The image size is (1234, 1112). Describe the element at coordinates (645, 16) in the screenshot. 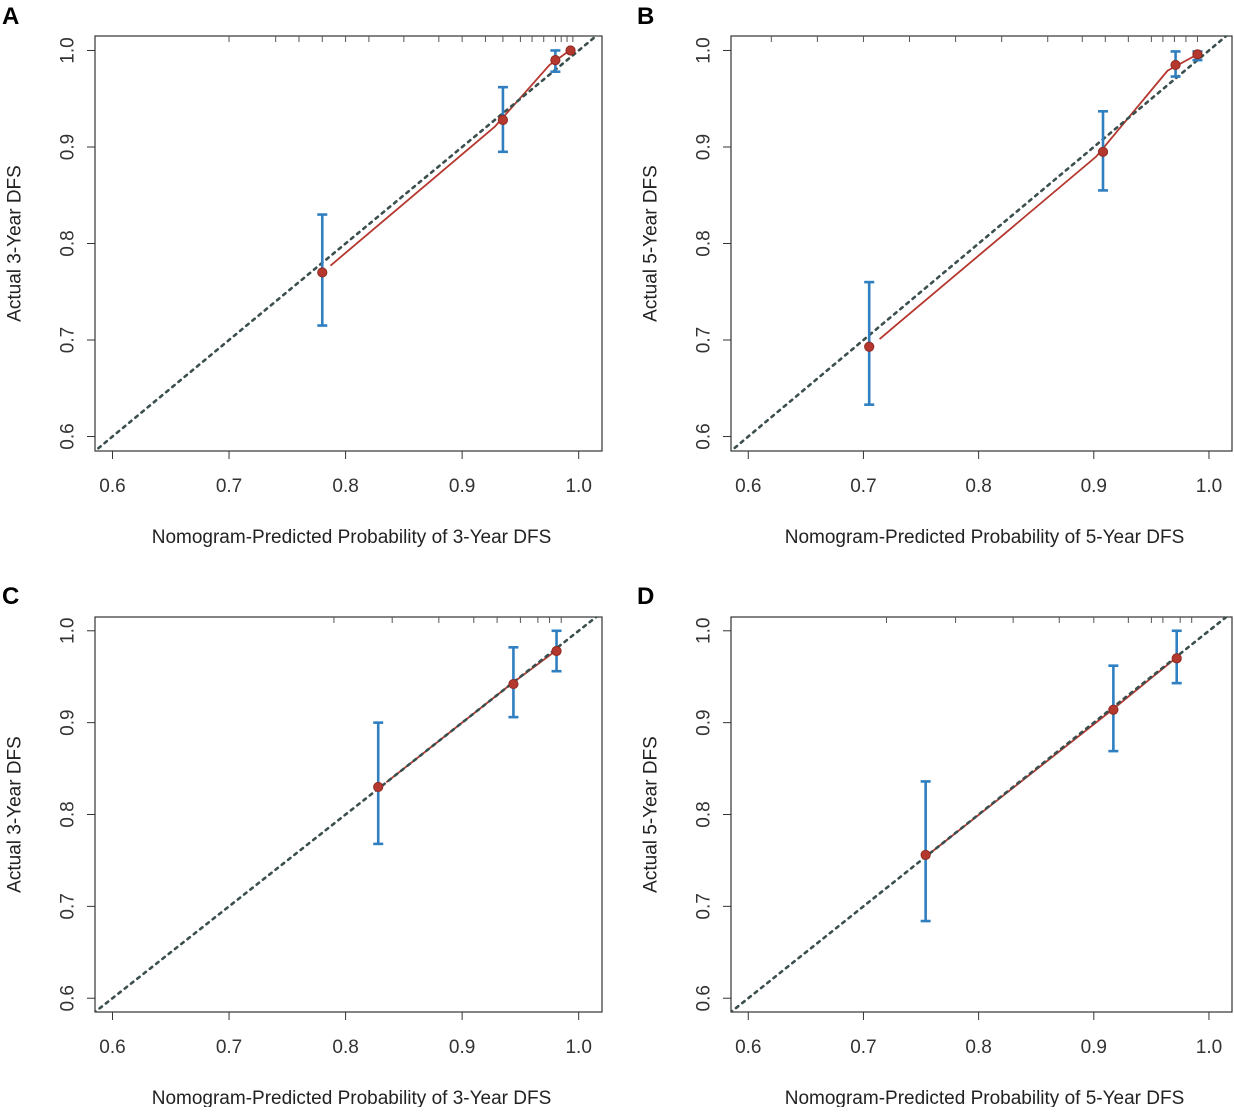

I see `panel-letter: B` at that location.